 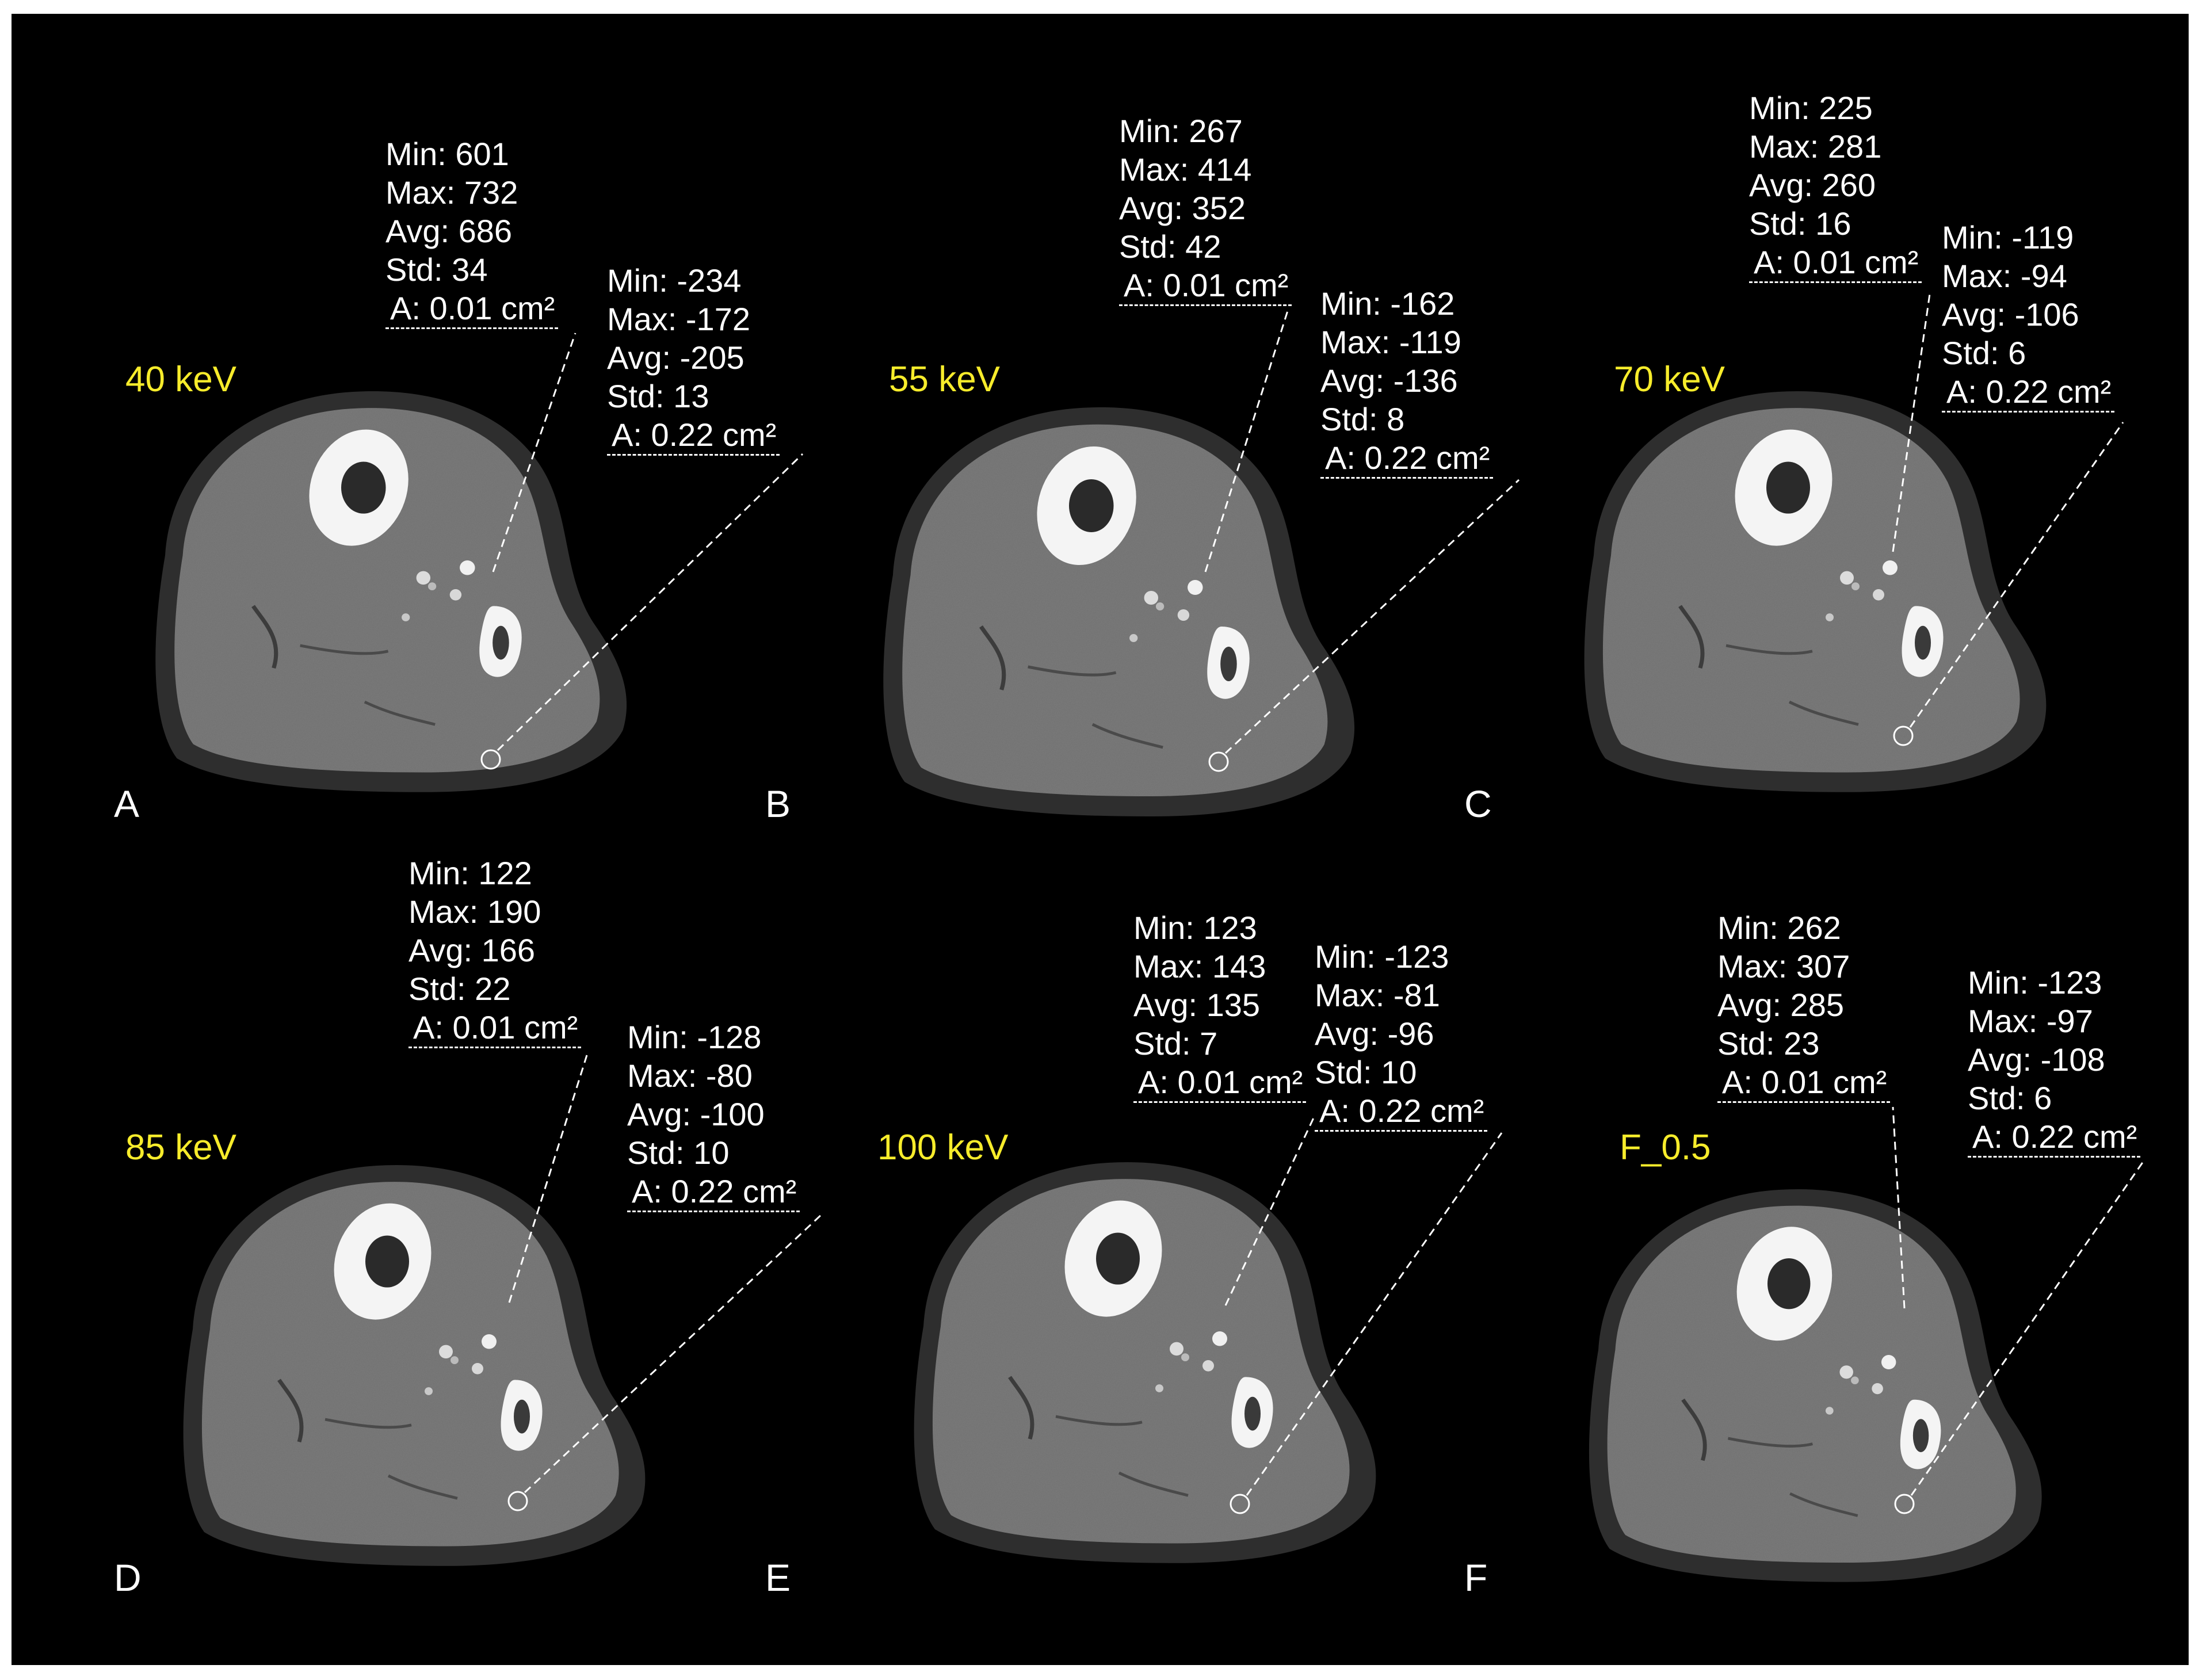 What do you see at coordinates (1391, 342) in the screenshot?
I see `roi-max: Max: -119` at bounding box center [1391, 342].